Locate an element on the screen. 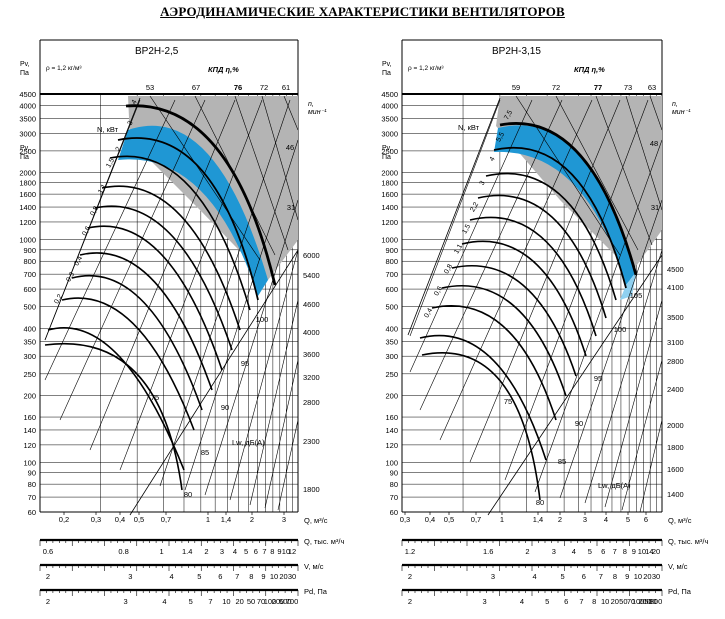  y-tick-label: 80 is located at coordinates (394, 484).